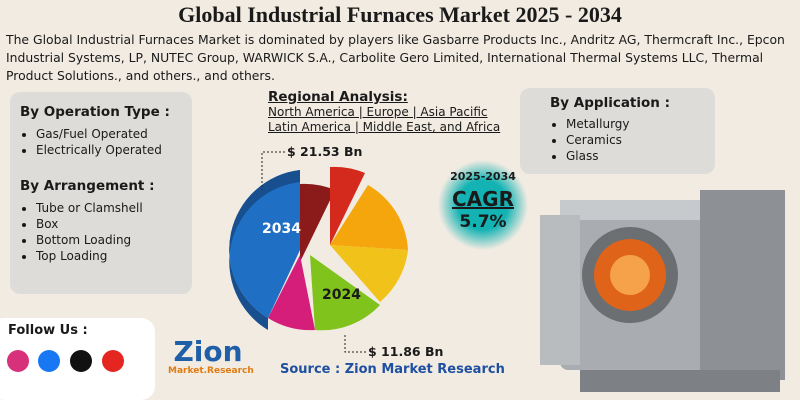  I want to click on segment-list: Gas/Fuel OperatedElectrically Operated, so click(101, 142).